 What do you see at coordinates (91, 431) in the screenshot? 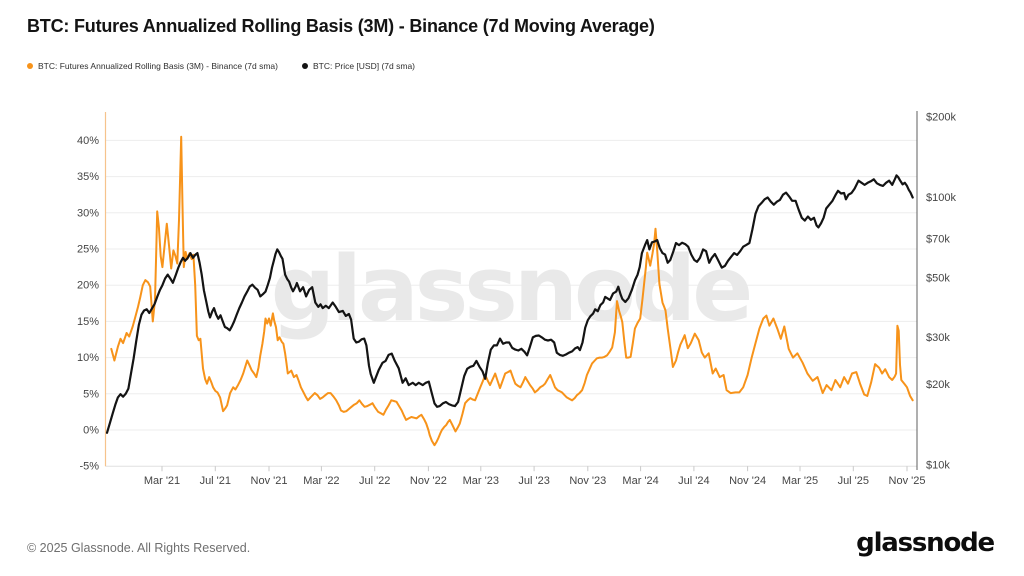
I see `y-left-tick-label: 0%` at bounding box center [91, 431].